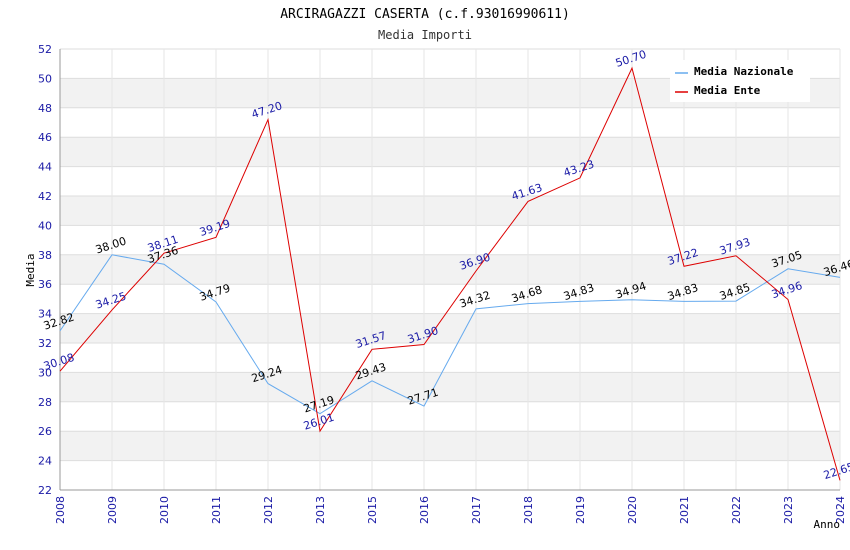  I want to click on x-tick-label: 2022, so click(736, 510).